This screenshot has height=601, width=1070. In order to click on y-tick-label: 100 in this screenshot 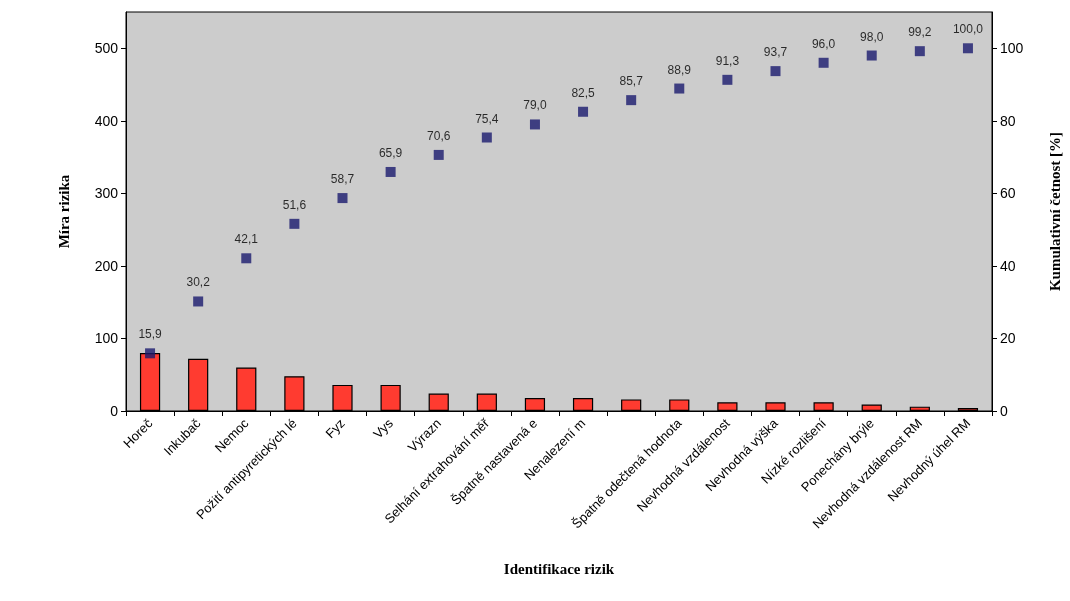, I will do `click(106, 338)`.